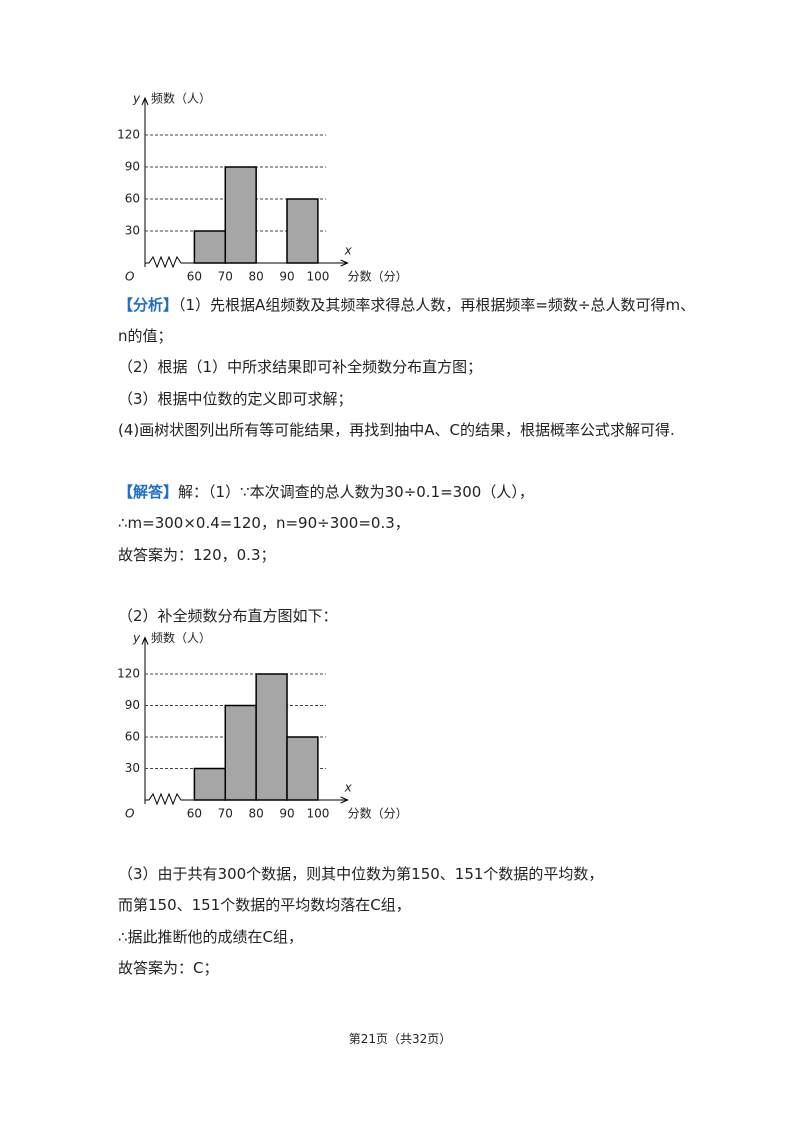 This screenshot has width=800, height=1132. I want to click on text: ∴m=300×0.4=120，n=90÷300=0.3，, so click(264, 523).